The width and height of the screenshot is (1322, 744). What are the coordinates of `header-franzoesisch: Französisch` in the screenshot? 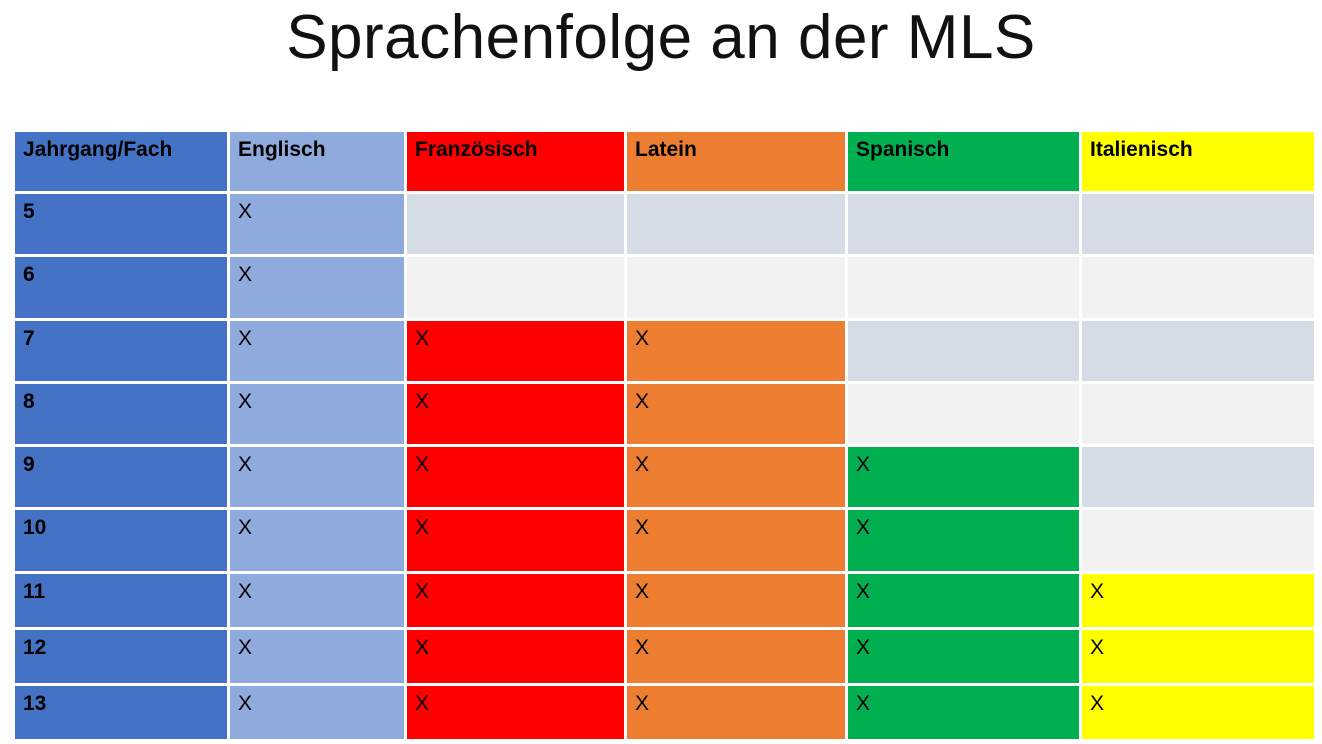 It's located at (515, 161).